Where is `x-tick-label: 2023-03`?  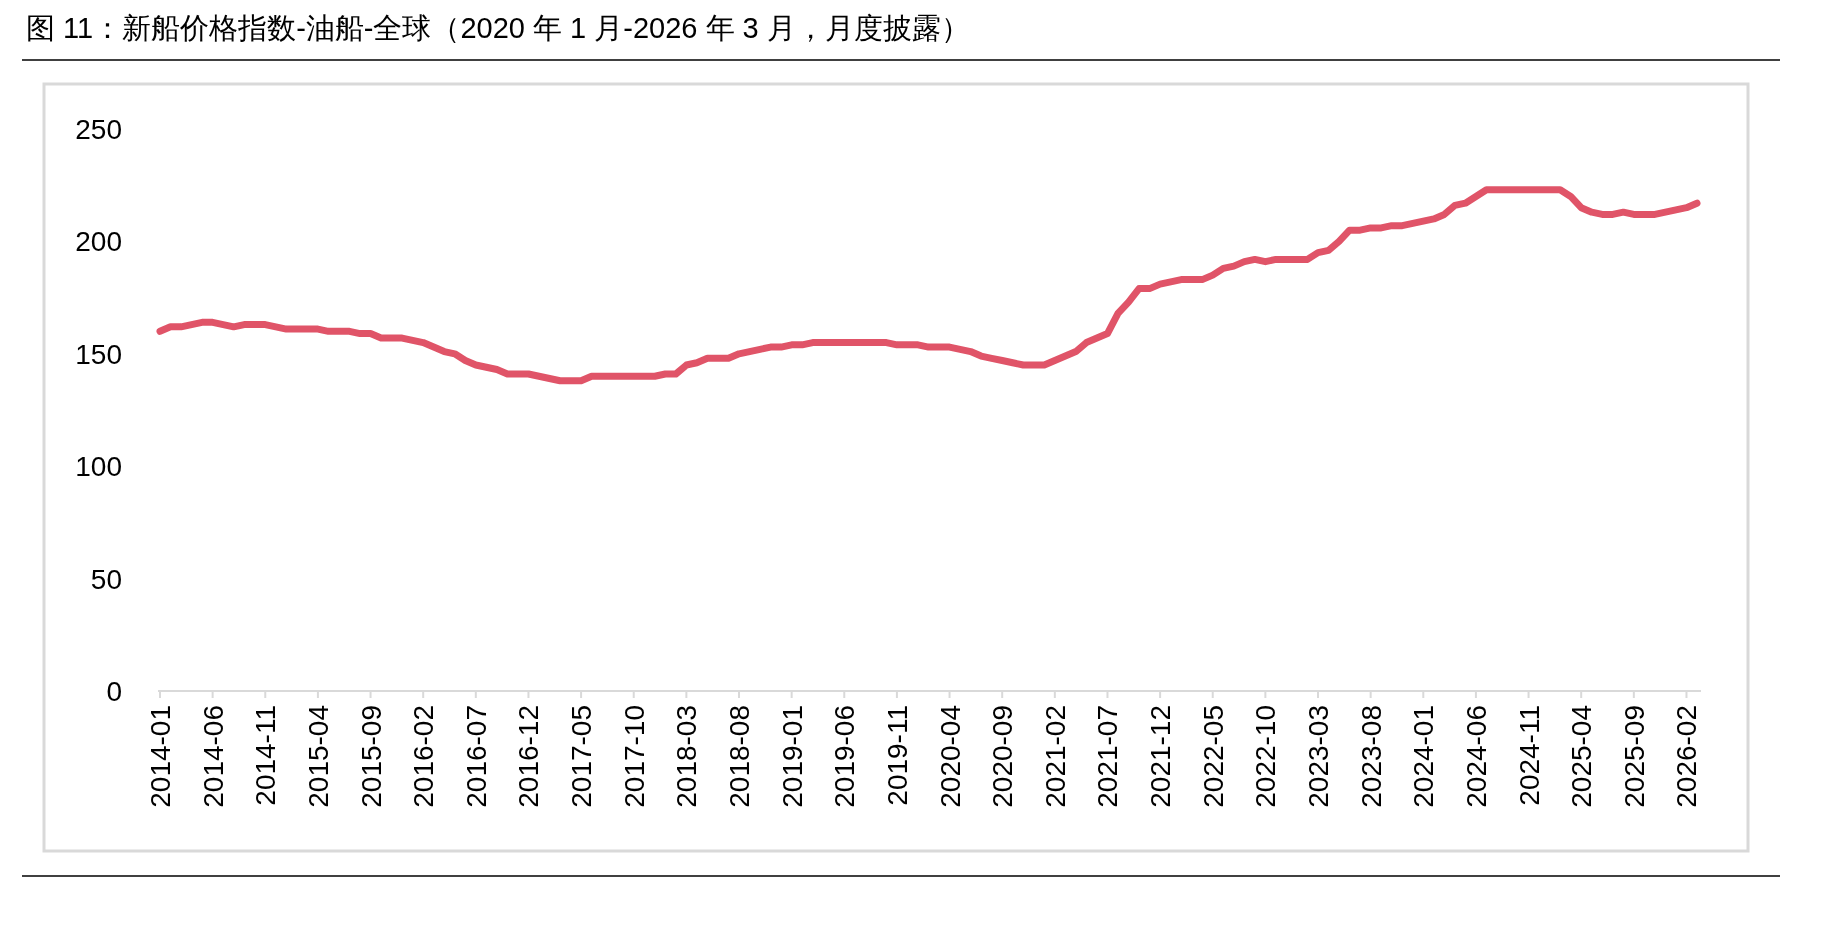 x-tick-label: 2023-03 is located at coordinates (1319, 756).